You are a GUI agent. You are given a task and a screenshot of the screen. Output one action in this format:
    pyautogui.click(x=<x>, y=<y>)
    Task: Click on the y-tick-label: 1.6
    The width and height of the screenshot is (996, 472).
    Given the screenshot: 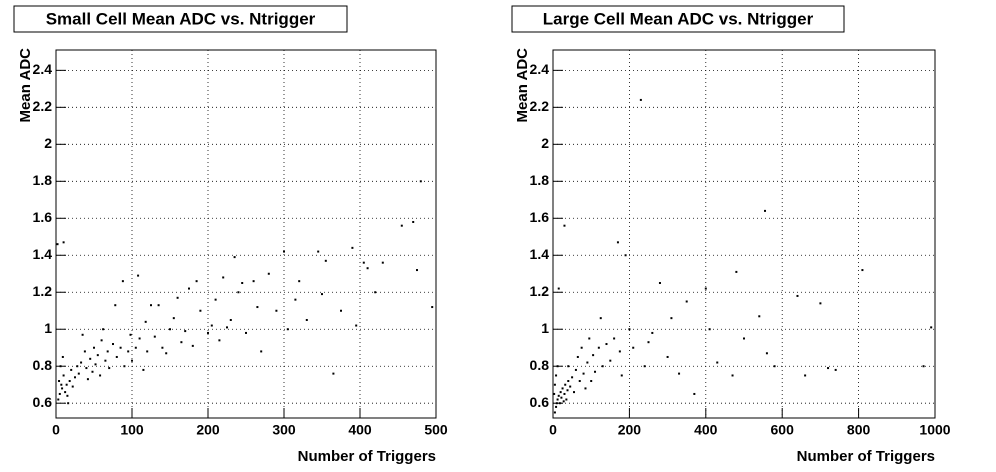 What is the action you would take?
    pyautogui.click(x=43, y=217)
    